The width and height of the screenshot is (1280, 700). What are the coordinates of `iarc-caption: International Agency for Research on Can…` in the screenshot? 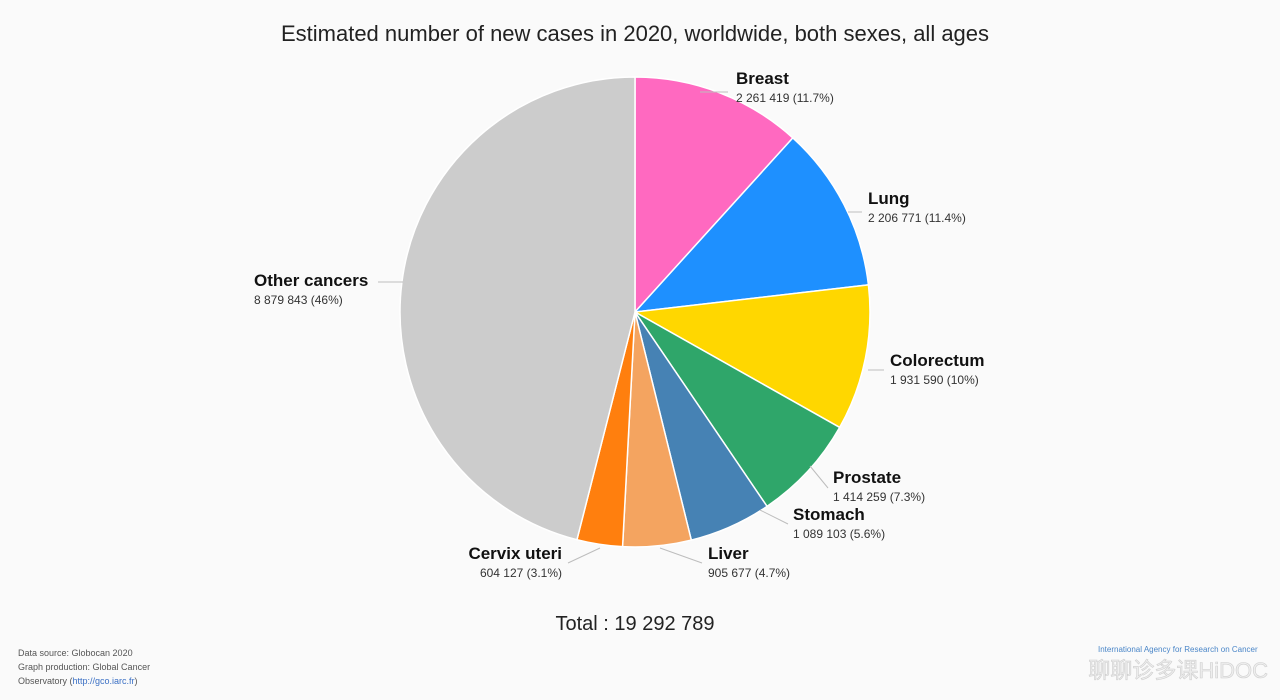 It's located at (1178, 649).